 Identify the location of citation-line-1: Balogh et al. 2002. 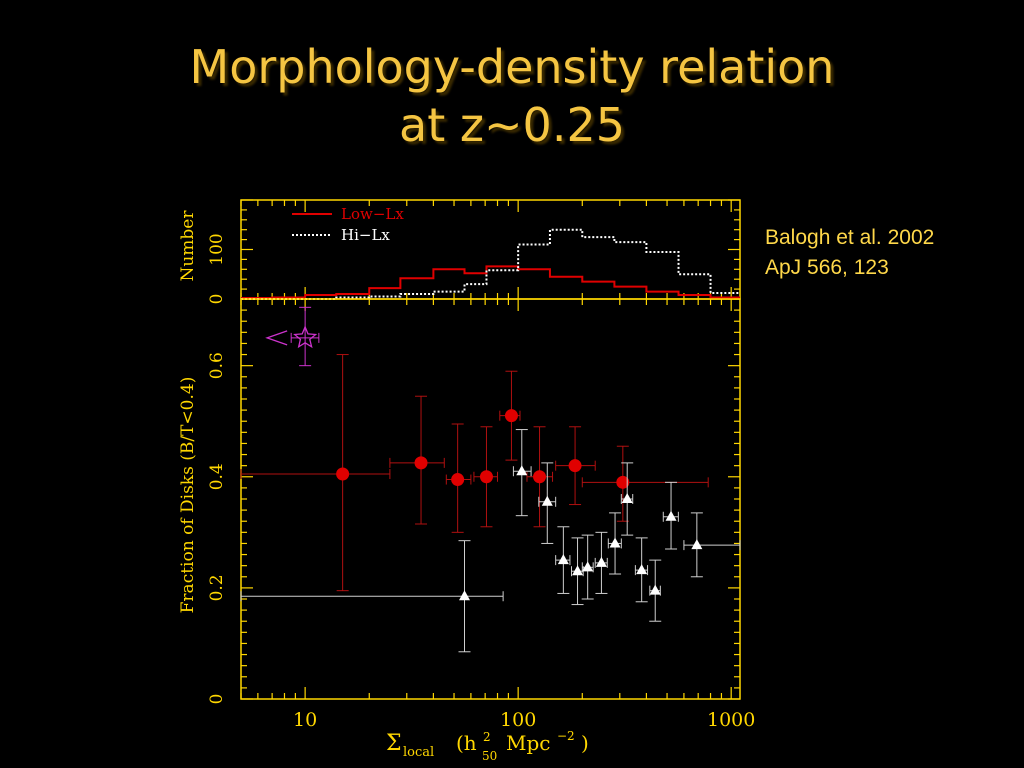
(850, 237).